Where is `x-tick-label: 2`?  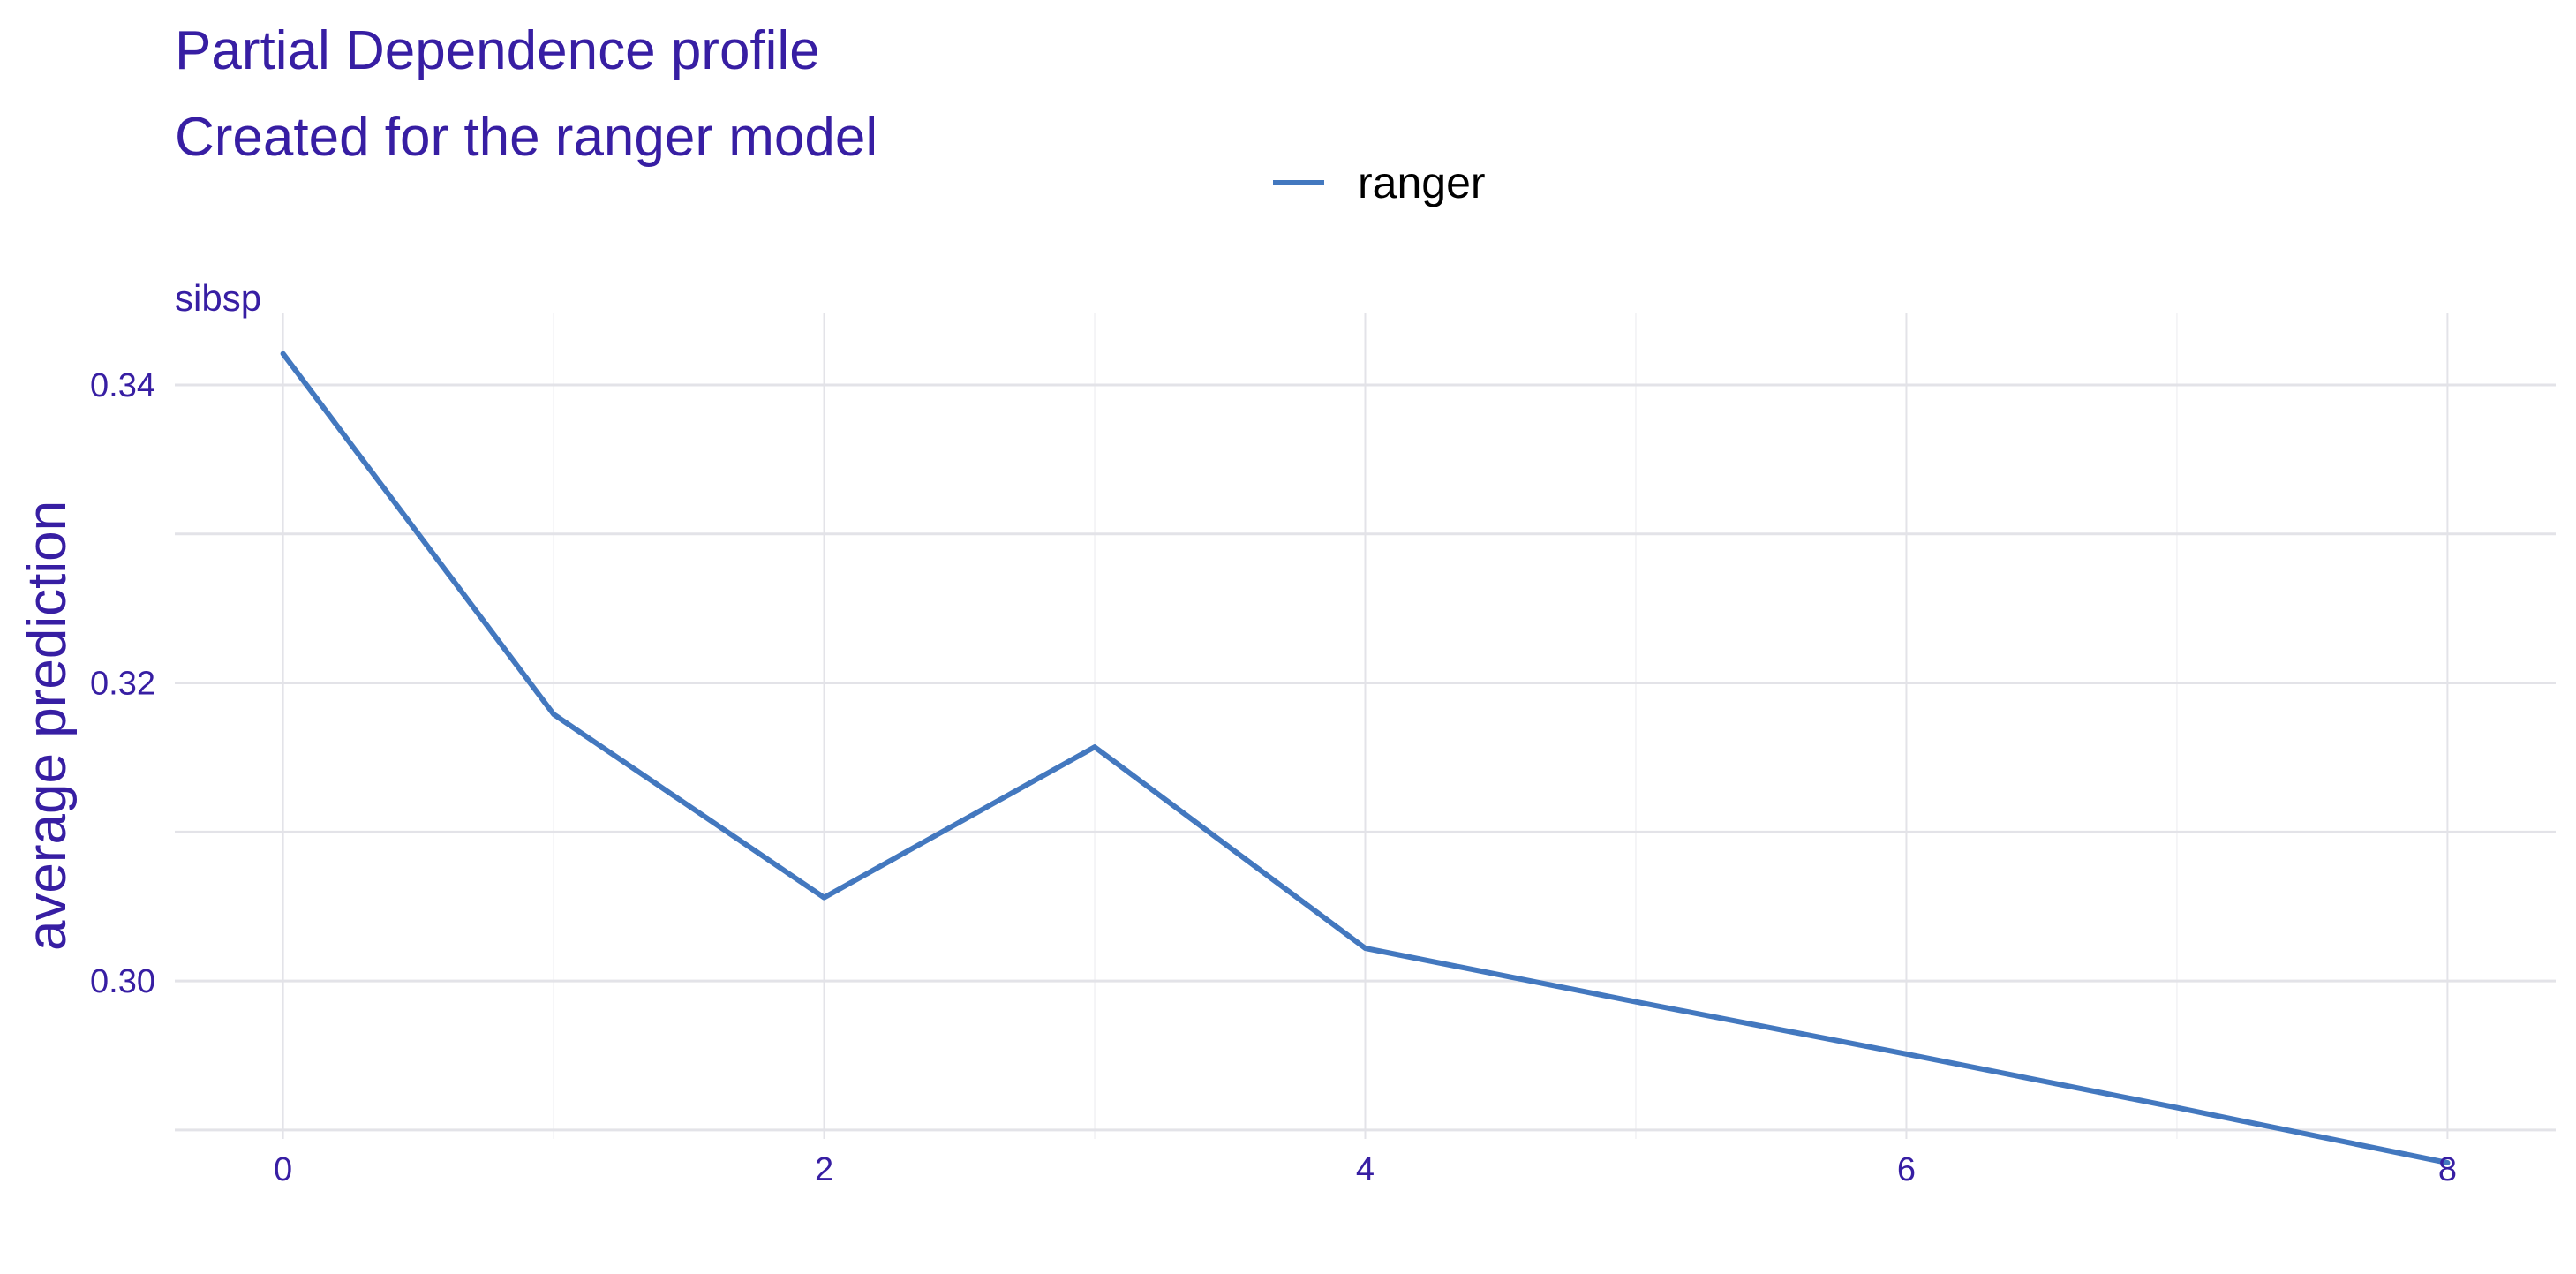 x-tick-label: 2 is located at coordinates (824, 1169).